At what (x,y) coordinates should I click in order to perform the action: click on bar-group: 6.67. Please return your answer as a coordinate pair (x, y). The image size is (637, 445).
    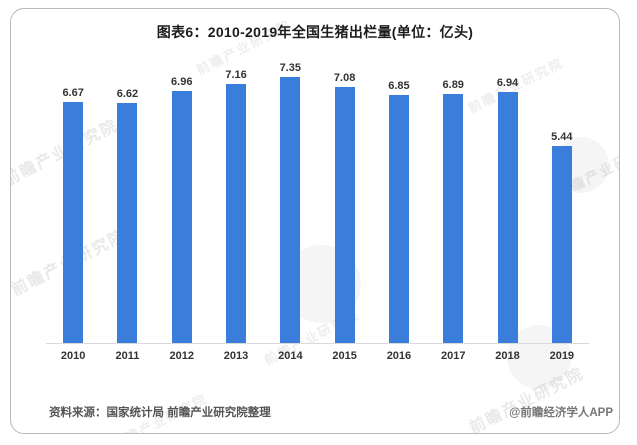
    Looking at the image, I should click on (73, 215).